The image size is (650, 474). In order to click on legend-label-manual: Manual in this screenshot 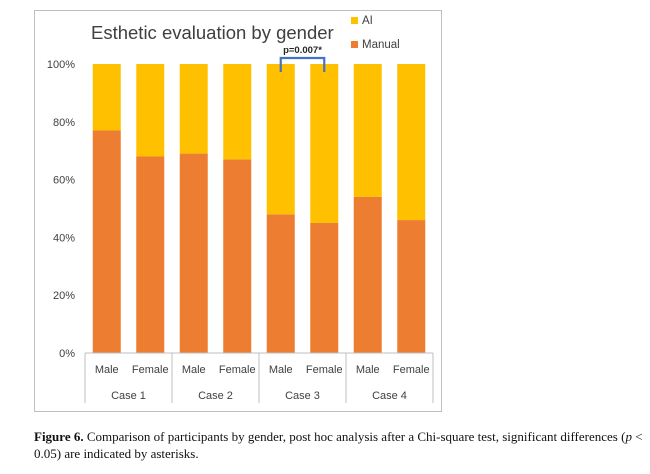, I will do `click(381, 45)`.